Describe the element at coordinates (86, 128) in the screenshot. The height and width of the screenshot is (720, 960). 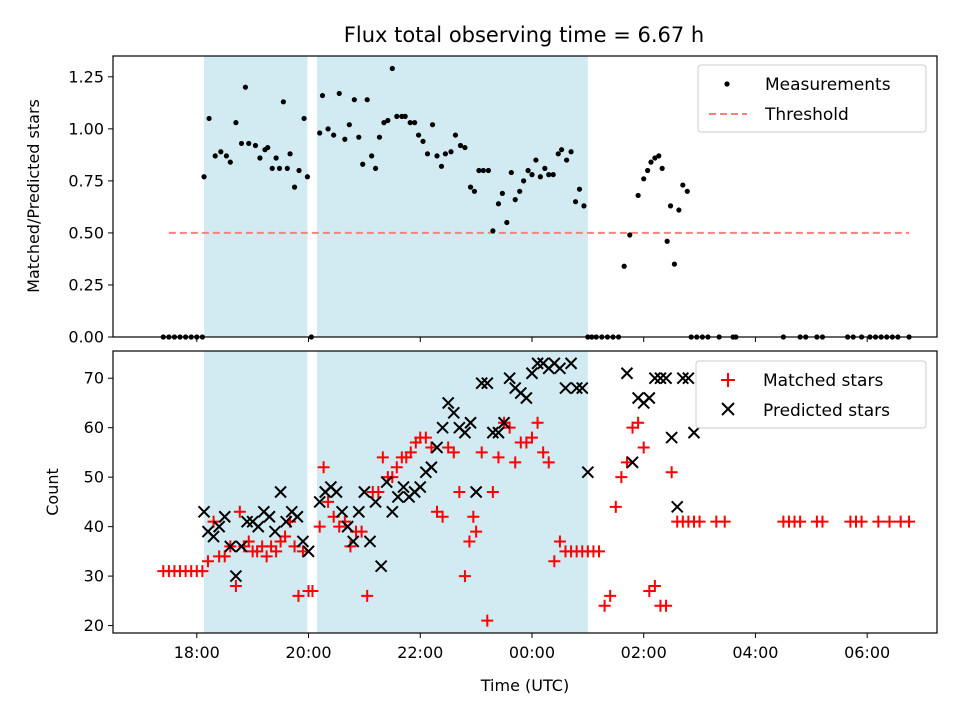
I see `ratio-y-tick-label: 1.00` at that location.